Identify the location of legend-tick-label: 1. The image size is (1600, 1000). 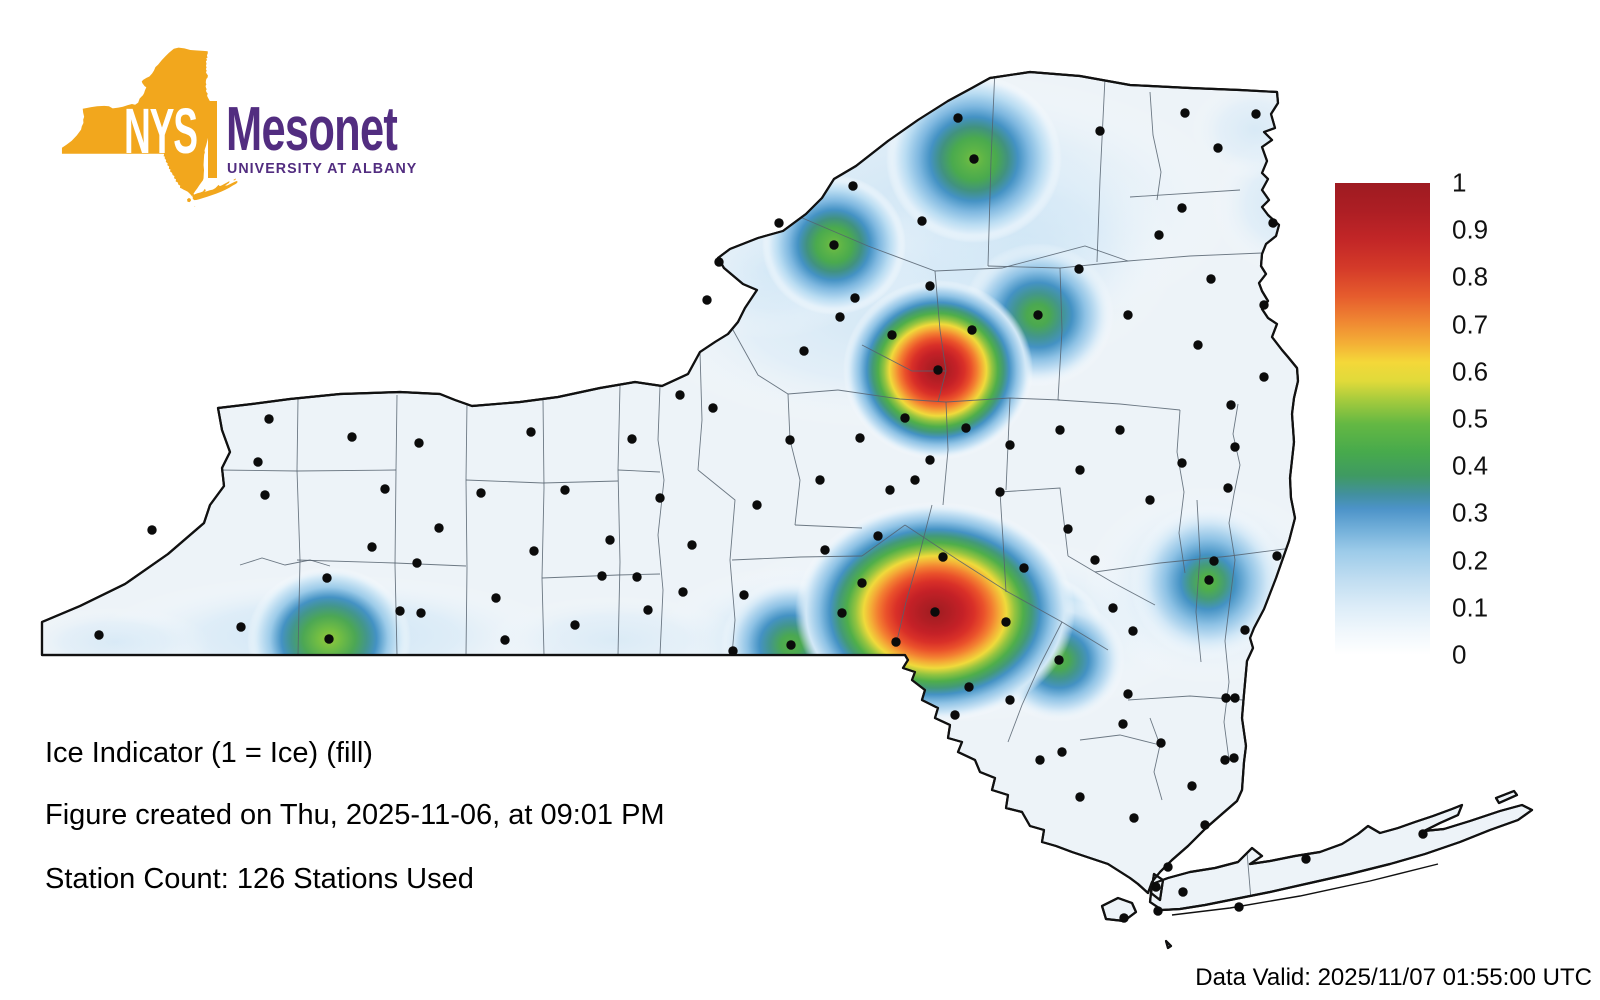
(1459, 182).